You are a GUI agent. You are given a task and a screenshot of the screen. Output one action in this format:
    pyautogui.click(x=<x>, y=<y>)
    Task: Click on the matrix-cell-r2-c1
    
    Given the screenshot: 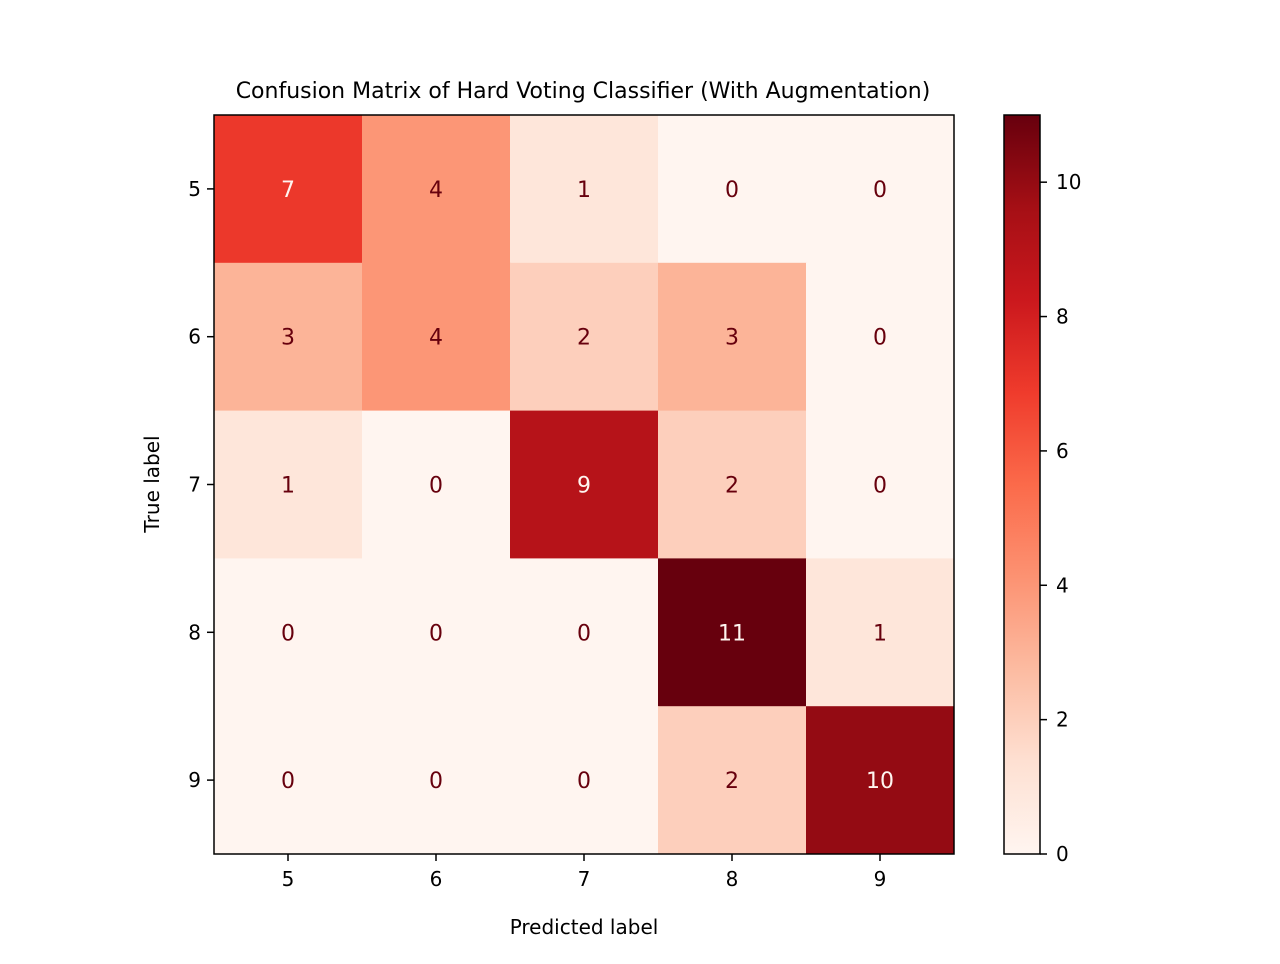 What is the action you would take?
    pyautogui.click(x=436, y=484)
    